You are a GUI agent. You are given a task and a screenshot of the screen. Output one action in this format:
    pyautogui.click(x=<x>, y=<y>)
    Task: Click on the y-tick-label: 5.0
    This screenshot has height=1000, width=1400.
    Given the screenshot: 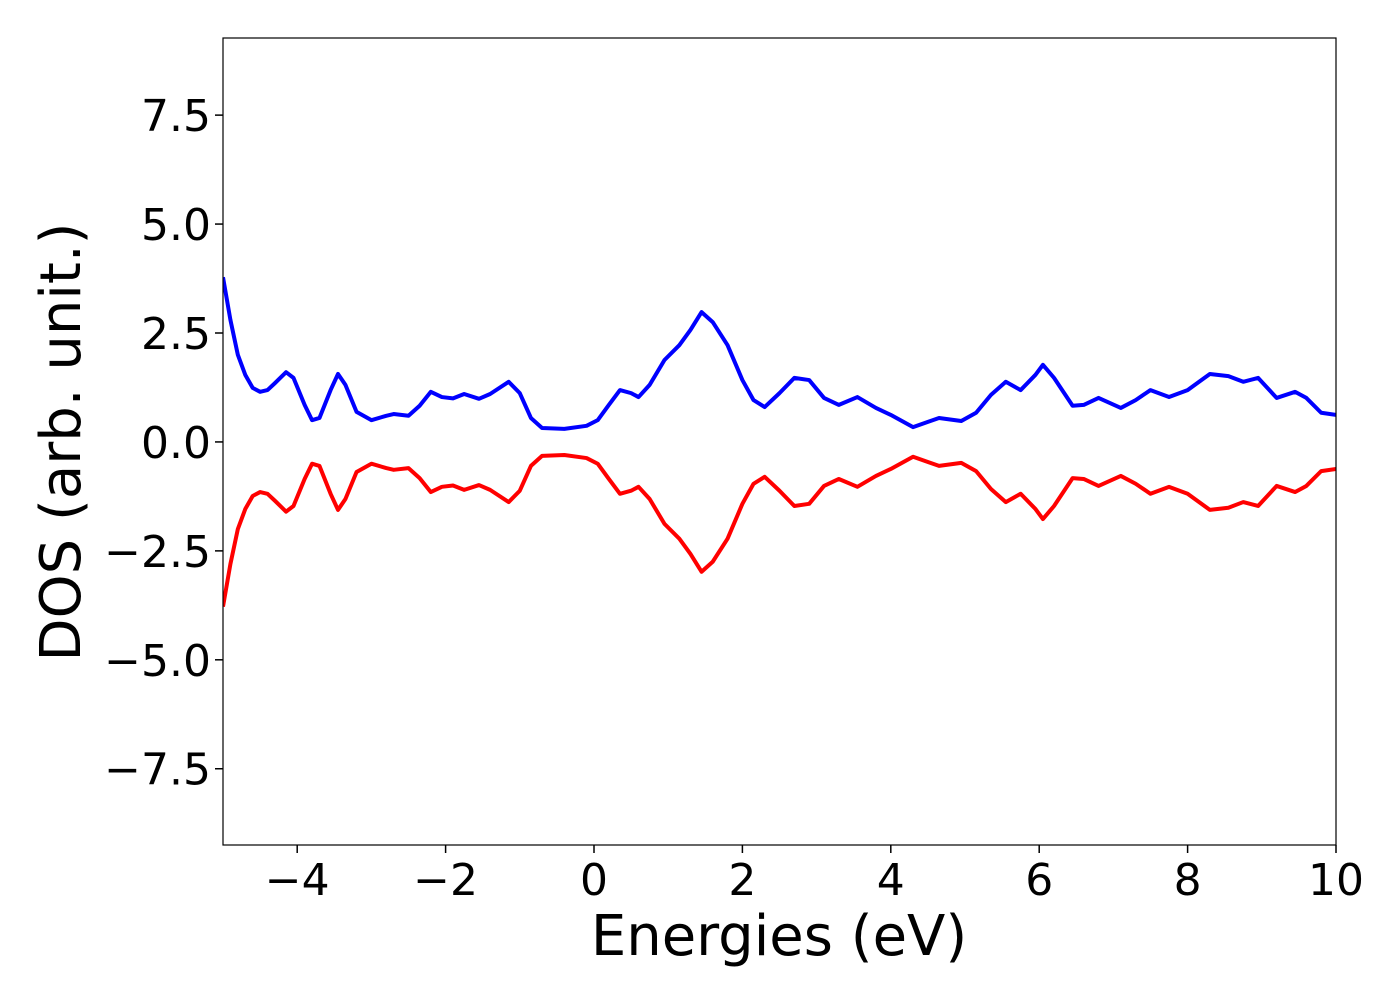 What is the action you would take?
    pyautogui.click(x=176, y=225)
    